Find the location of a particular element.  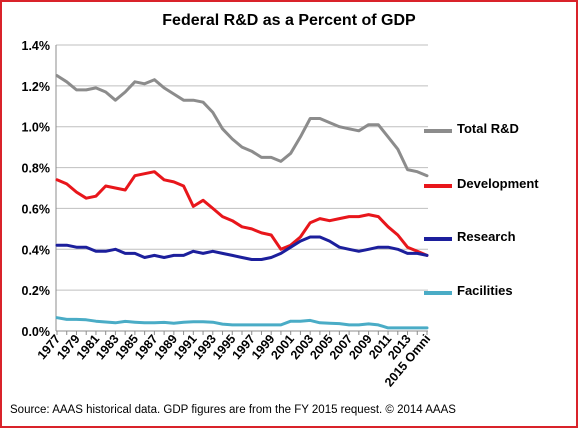

y-tick-label: 1.2% is located at coordinates (36, 87).